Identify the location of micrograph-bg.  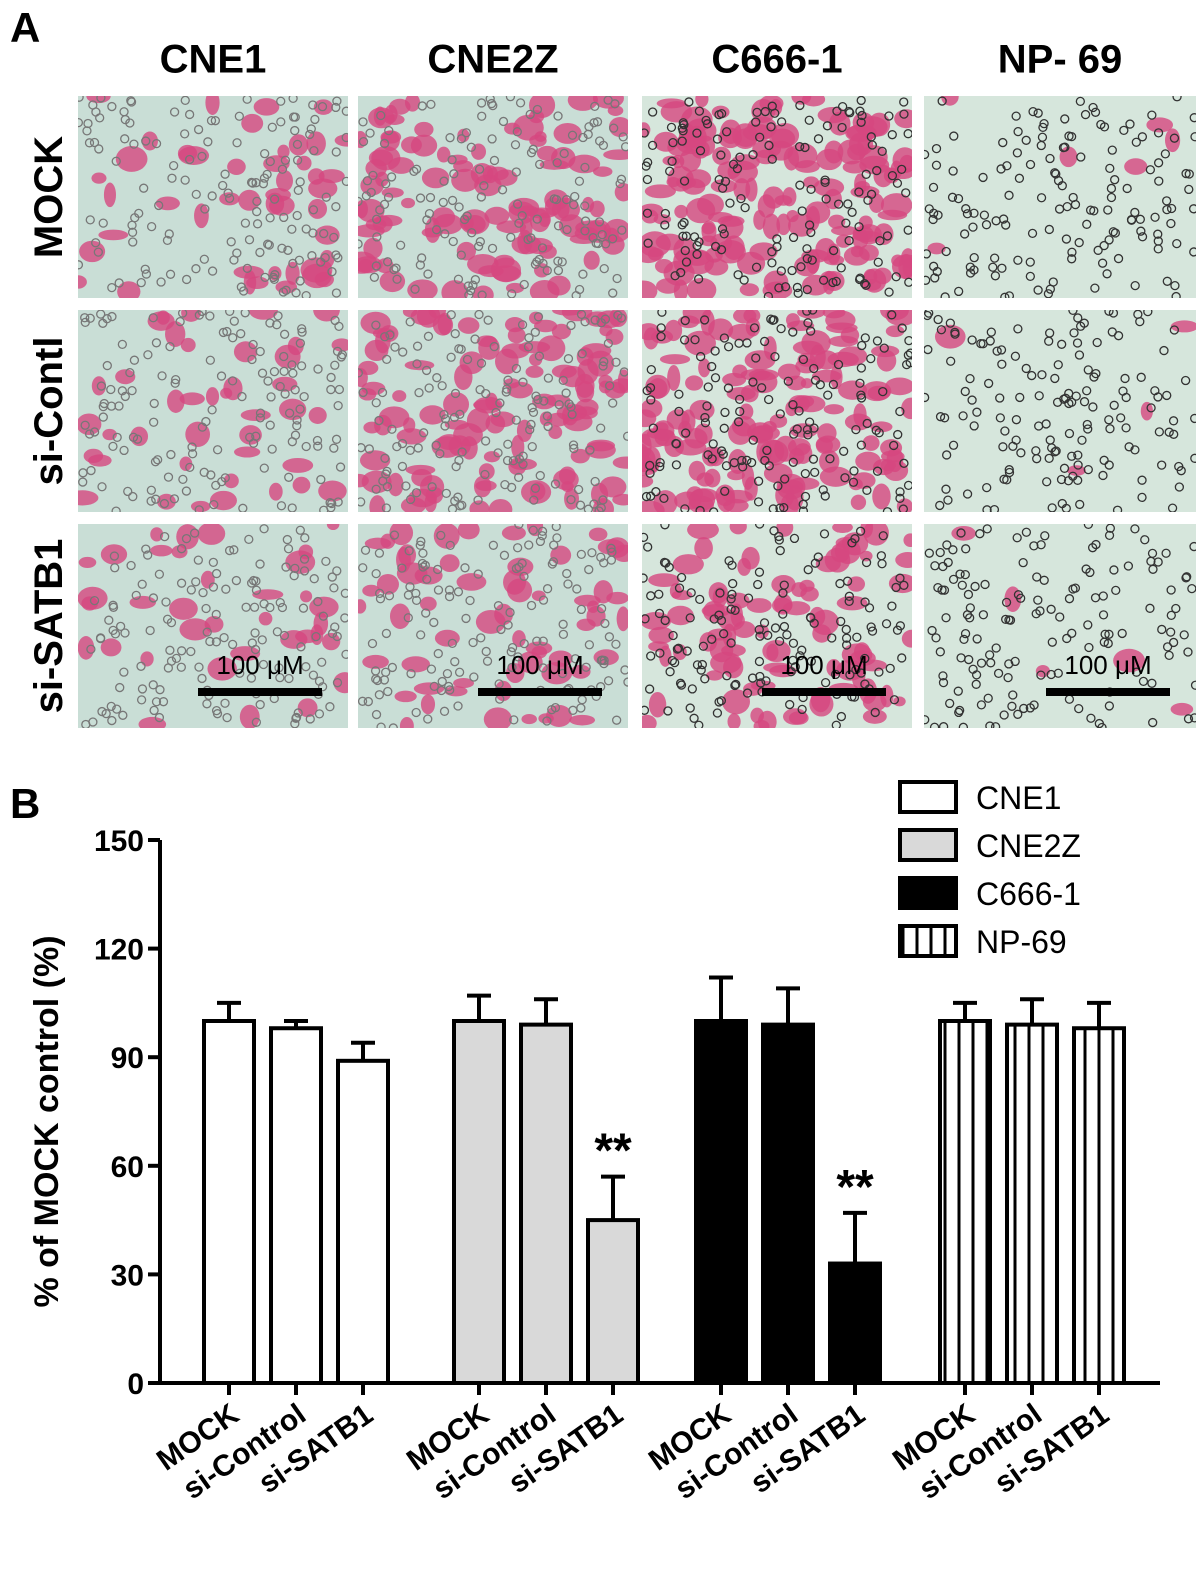
(1060, 626).